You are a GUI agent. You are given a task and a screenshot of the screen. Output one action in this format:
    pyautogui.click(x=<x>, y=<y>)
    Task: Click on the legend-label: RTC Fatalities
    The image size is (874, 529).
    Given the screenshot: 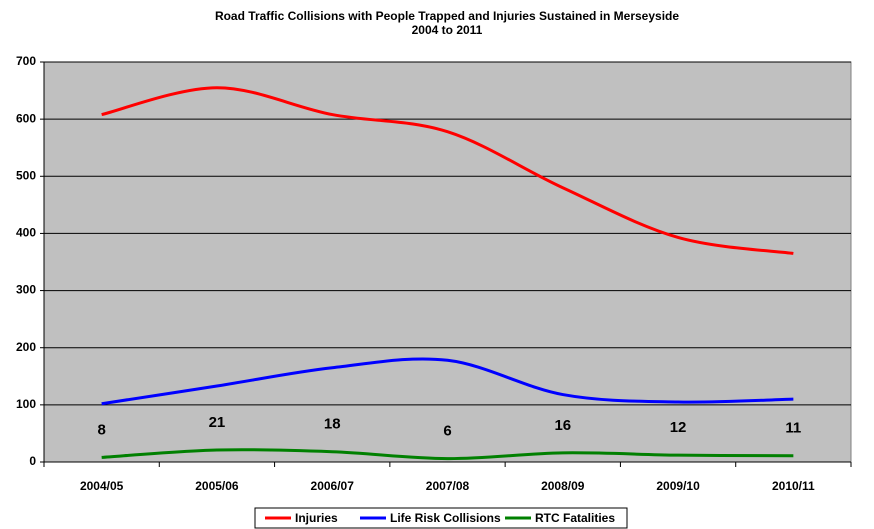 What is the action you would take?
    pyautogui.click(x=575, y=518)
    